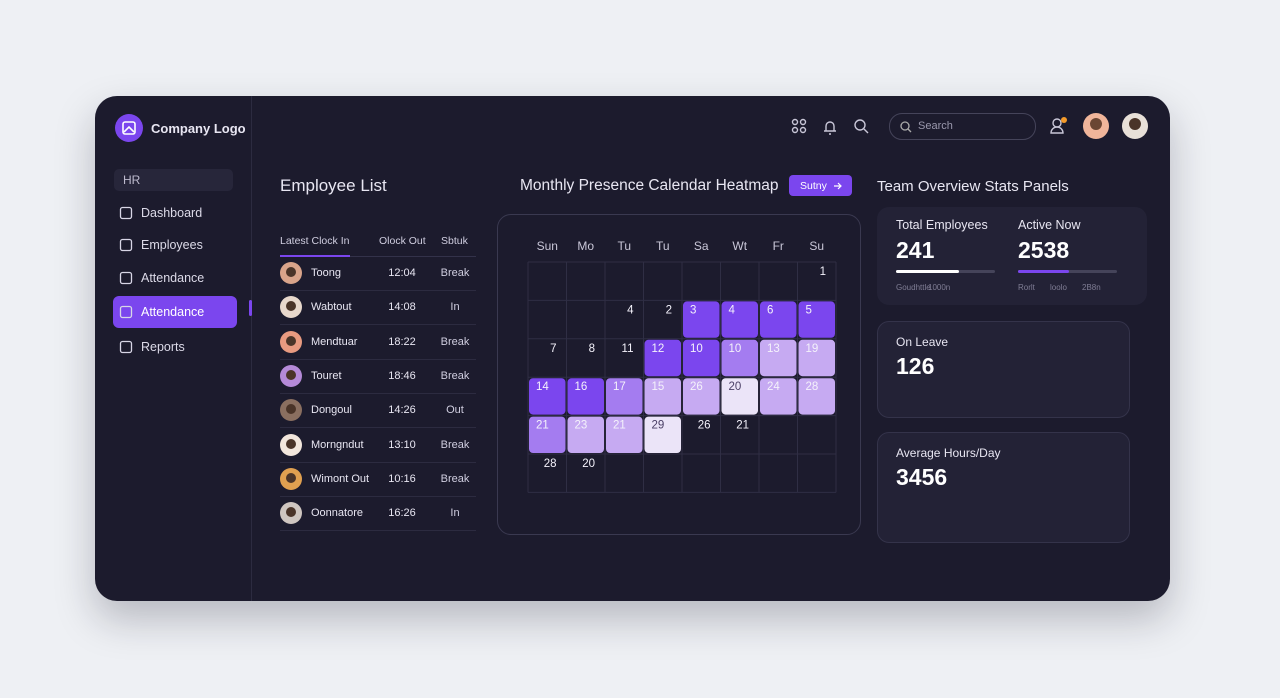 The image size is (1280, 698). What do you see at coordinates (331, 307) in the screenshot?
I see `employee-name: Wabtout` at bounding box center [331, 307].